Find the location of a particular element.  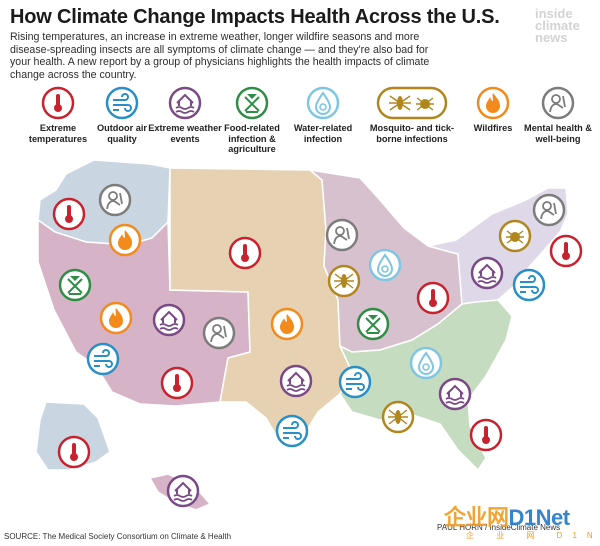

credit-note: PAUL HORN / InsideClimate News is located at coordinates (499, 527).